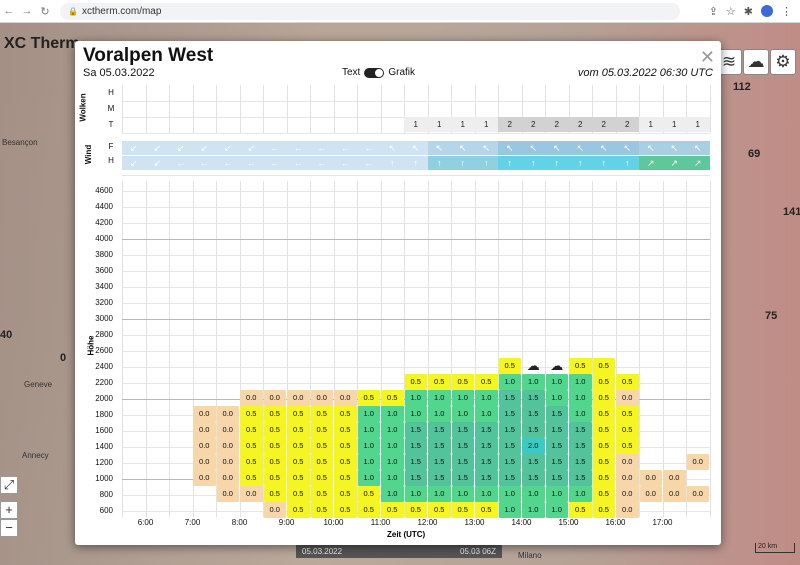 This screenshot has height=565, width=800. I want to click on profile-avatar, so click(767, 11).